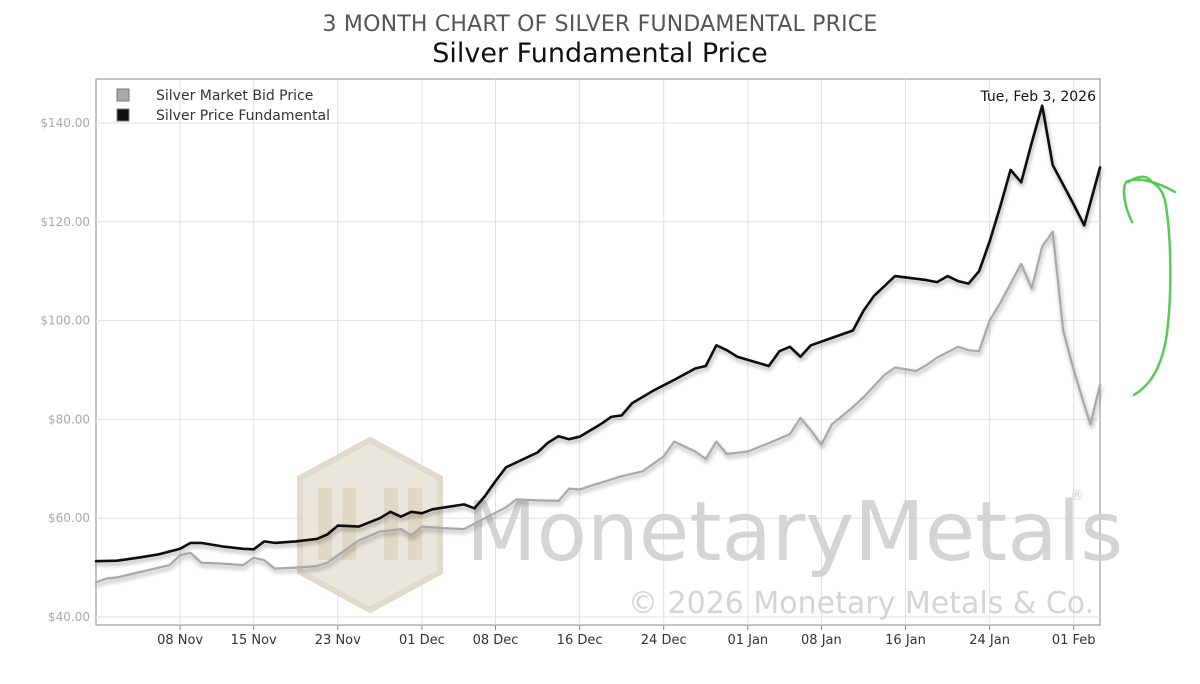  I want to click on watermark-logo-icon, so click(370, 525).